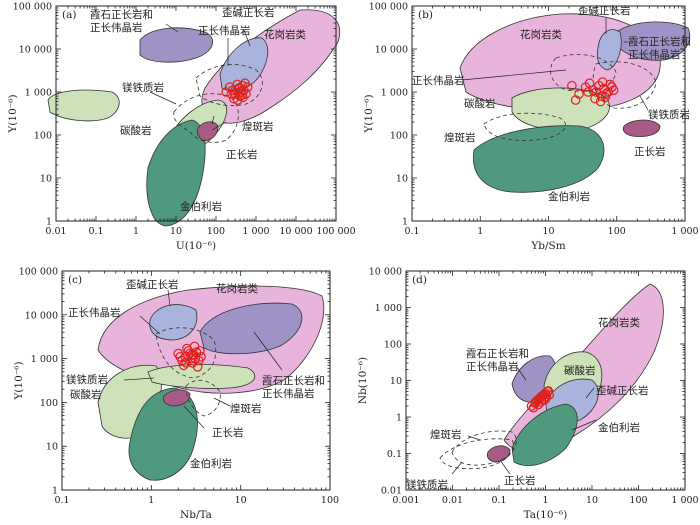  What do you see at coordinates (521, 373) in the screenshot?
I see `leader-nepheline-d` at bounding box center [521, 373].